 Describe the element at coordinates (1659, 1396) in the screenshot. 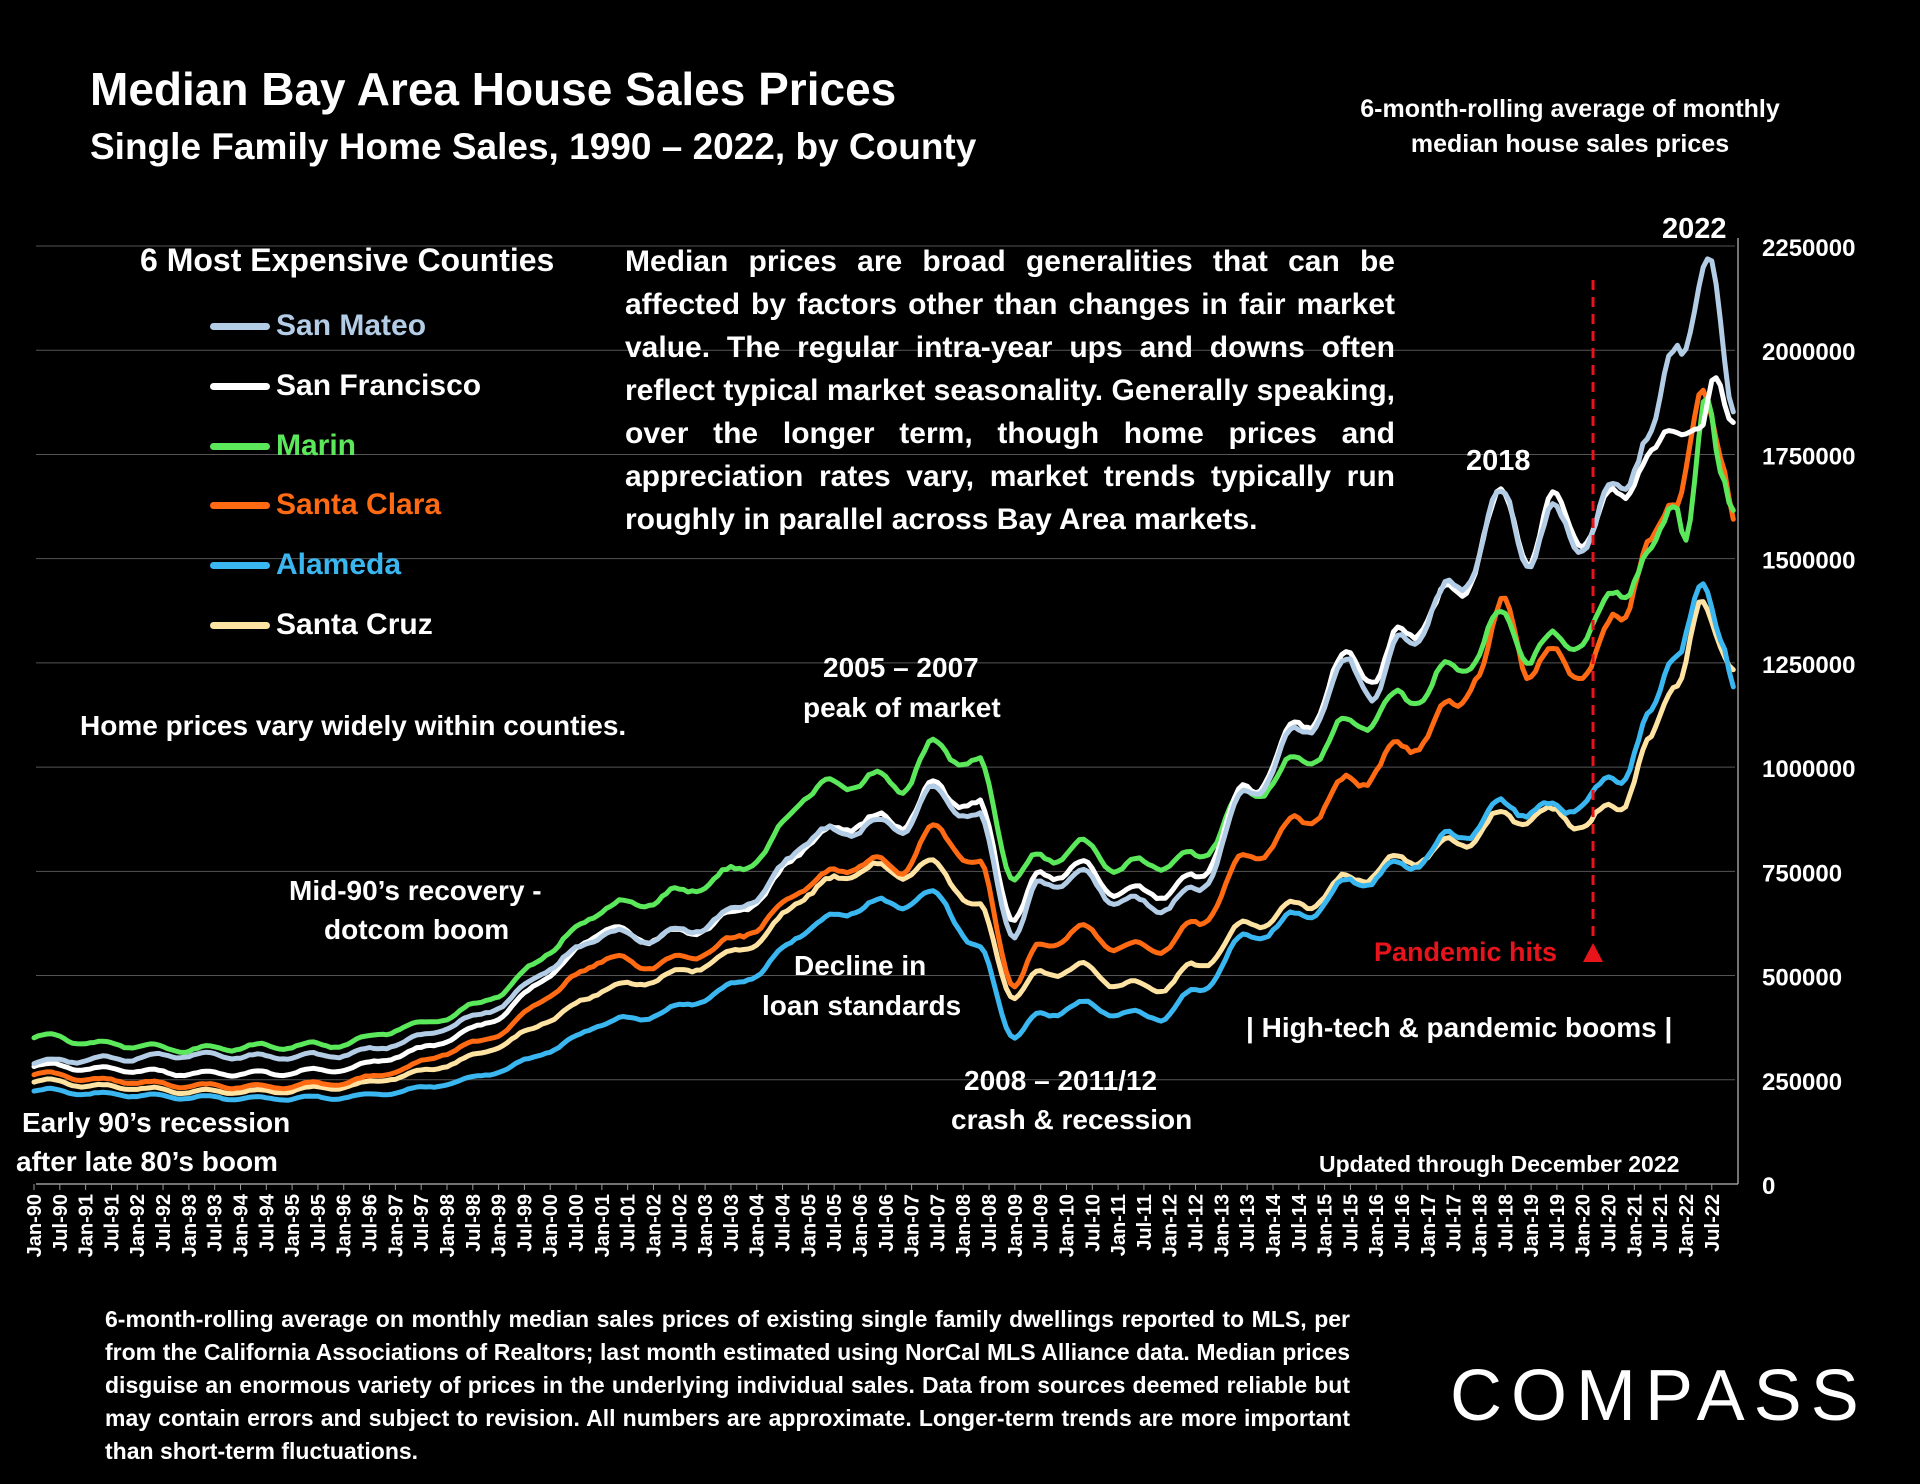

I see `compass-logo: COMPASS` at that location.